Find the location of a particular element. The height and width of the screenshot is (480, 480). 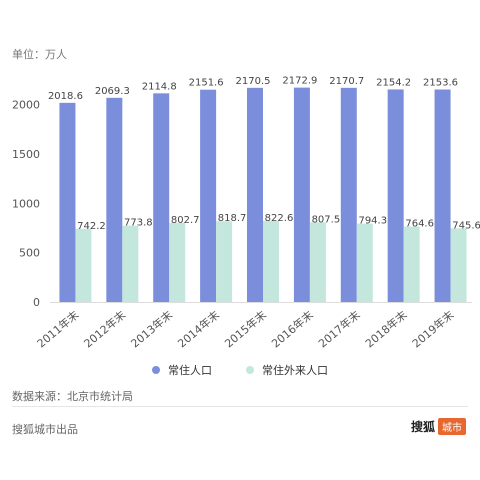

data-label-resident: 2151.6 is located at coordinates (206, 83).